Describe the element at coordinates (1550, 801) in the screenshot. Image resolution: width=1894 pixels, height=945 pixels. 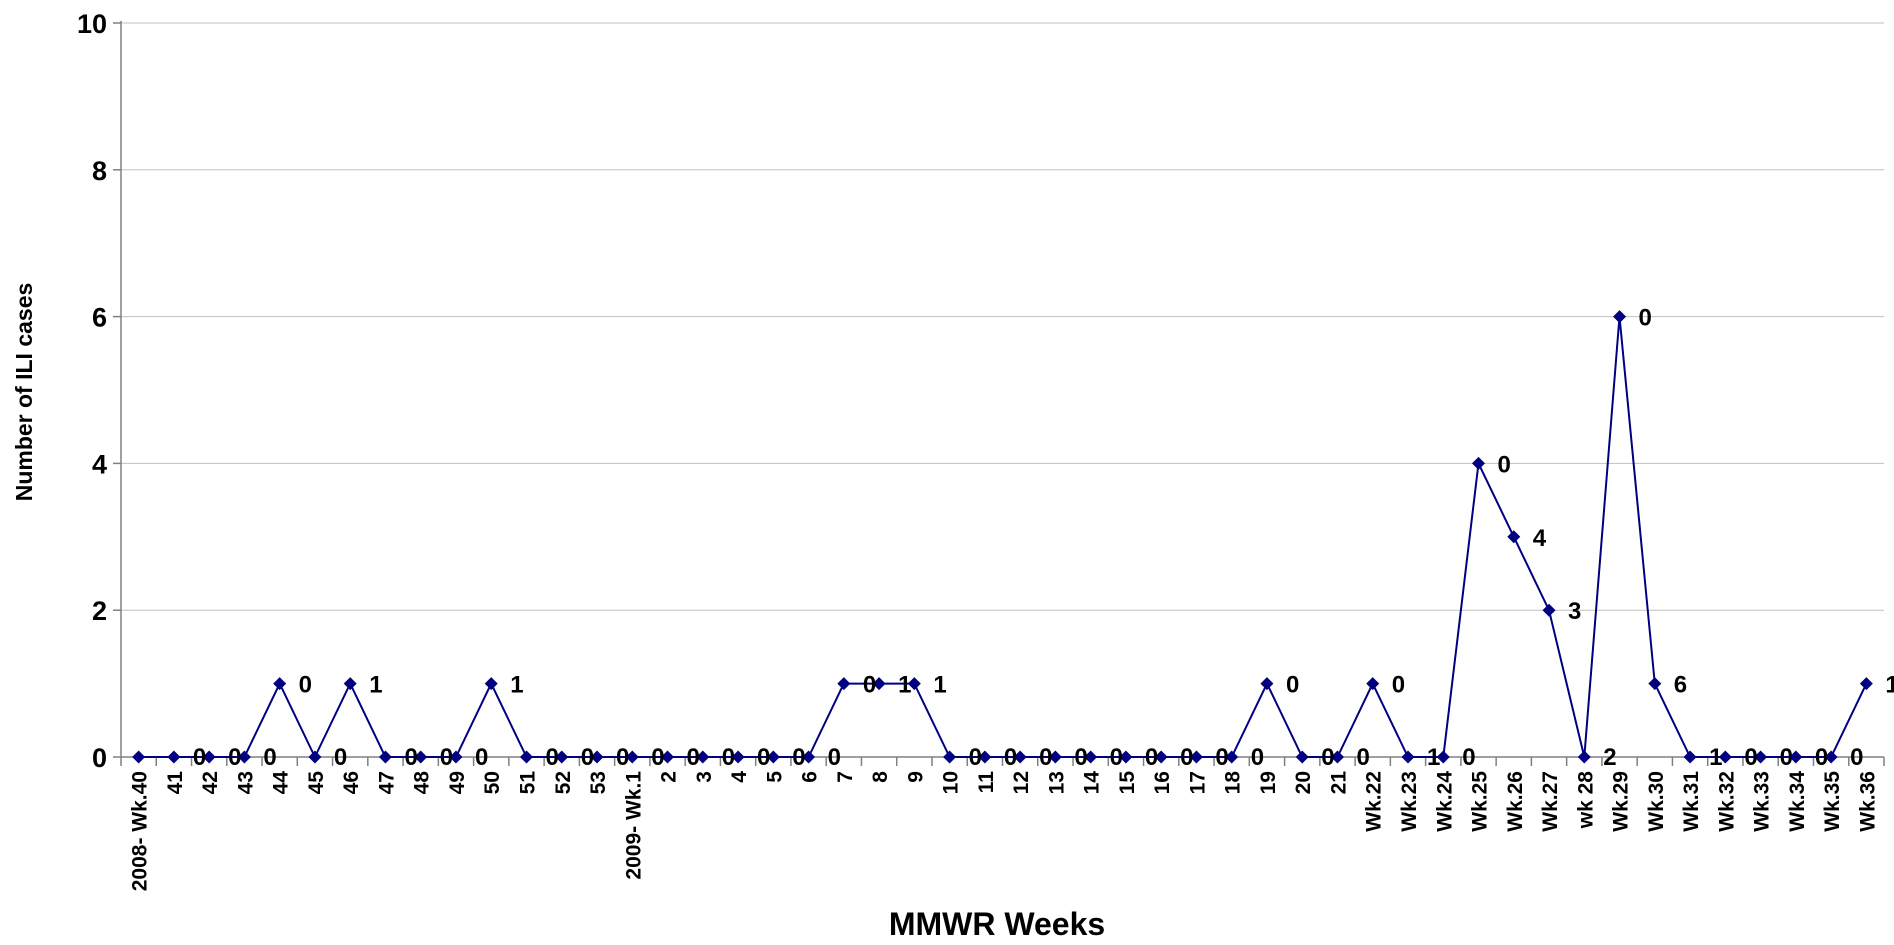
I see `x-tick-label: Wk.27` at that location.